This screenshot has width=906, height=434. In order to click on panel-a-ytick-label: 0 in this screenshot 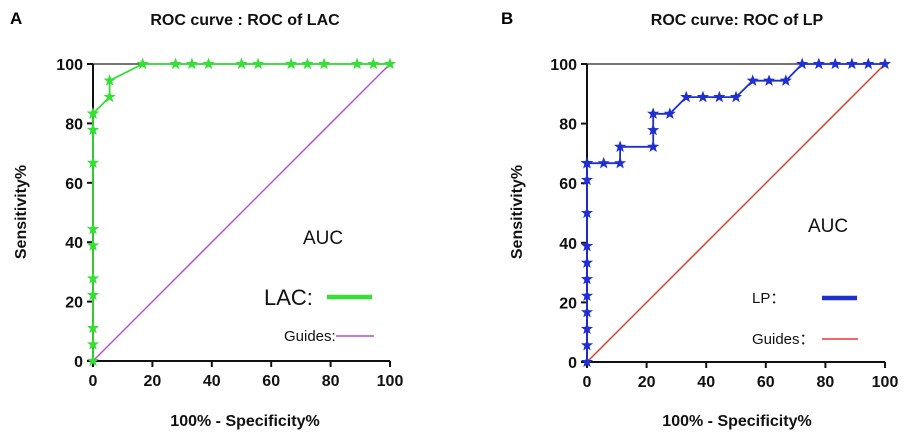, I will do `click(78, 362)`.